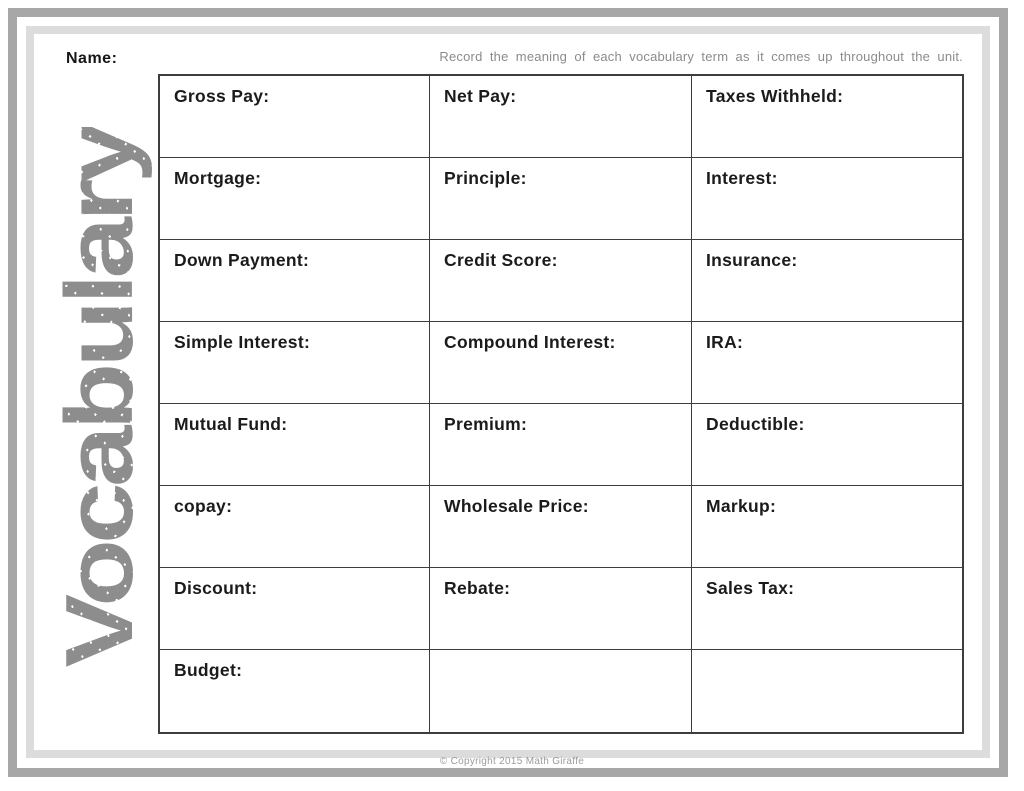 The height and width of the screenshot is (791, 1024). I want to click on vocab-term-label: Wholesale Price:, so click(516, 506).